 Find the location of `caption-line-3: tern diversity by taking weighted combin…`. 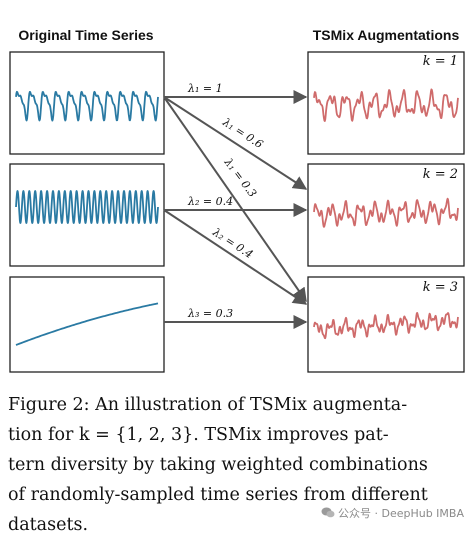

caption-line-3: tern diversity by taking weighted combin… is located at coordinates (218, 465).